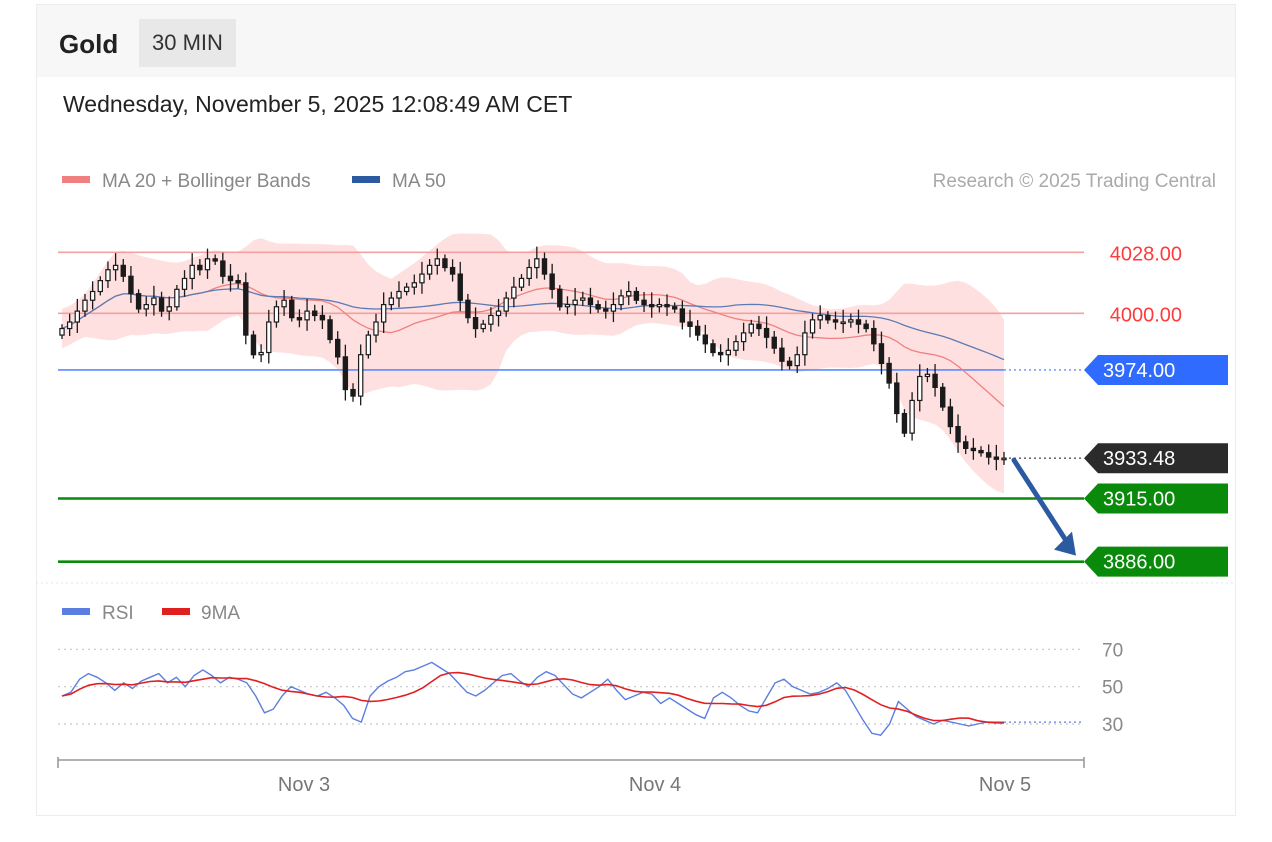 Image resolution: width=1272 pixels, height=842 pixels. Describe the element at coordinates (1112, 725) in the screenshot. I see `rsi-tick-30: 30` at that location.